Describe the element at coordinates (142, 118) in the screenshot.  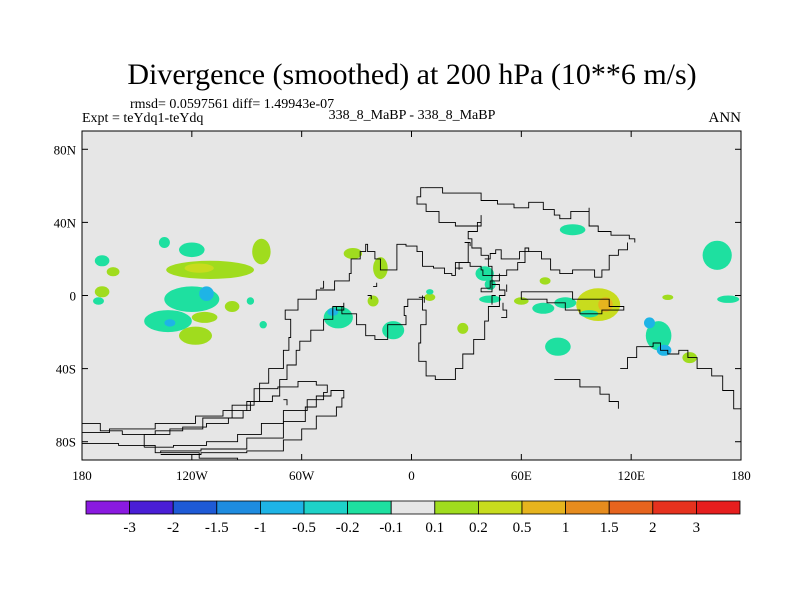
I see `experiment-label: Expt = teYdq1-teYdq` at that location.